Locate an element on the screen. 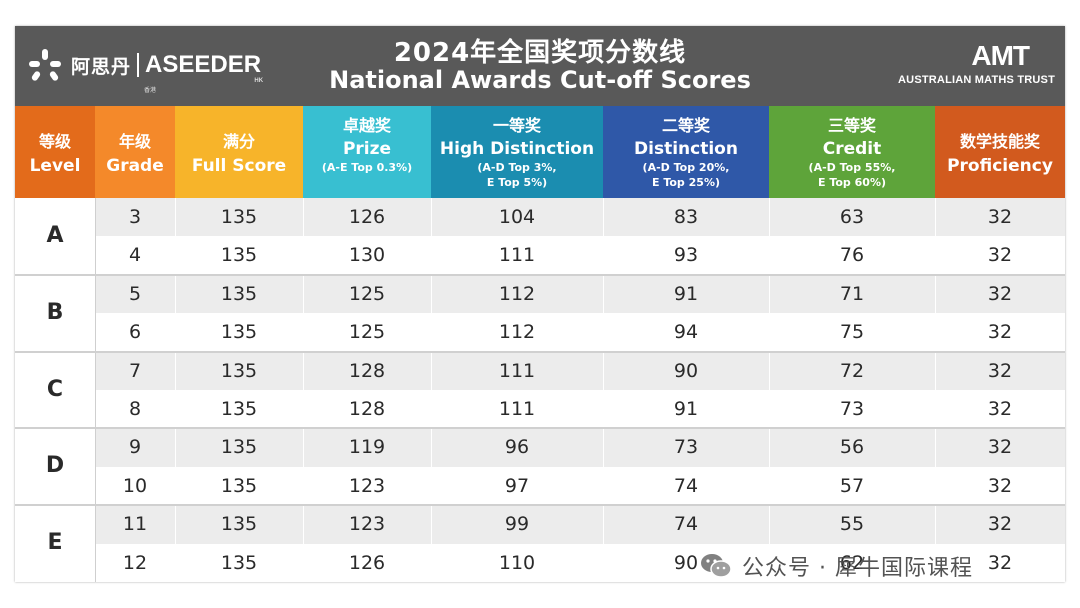  cell-distinction: 83 is located at coordinates (686, 217).